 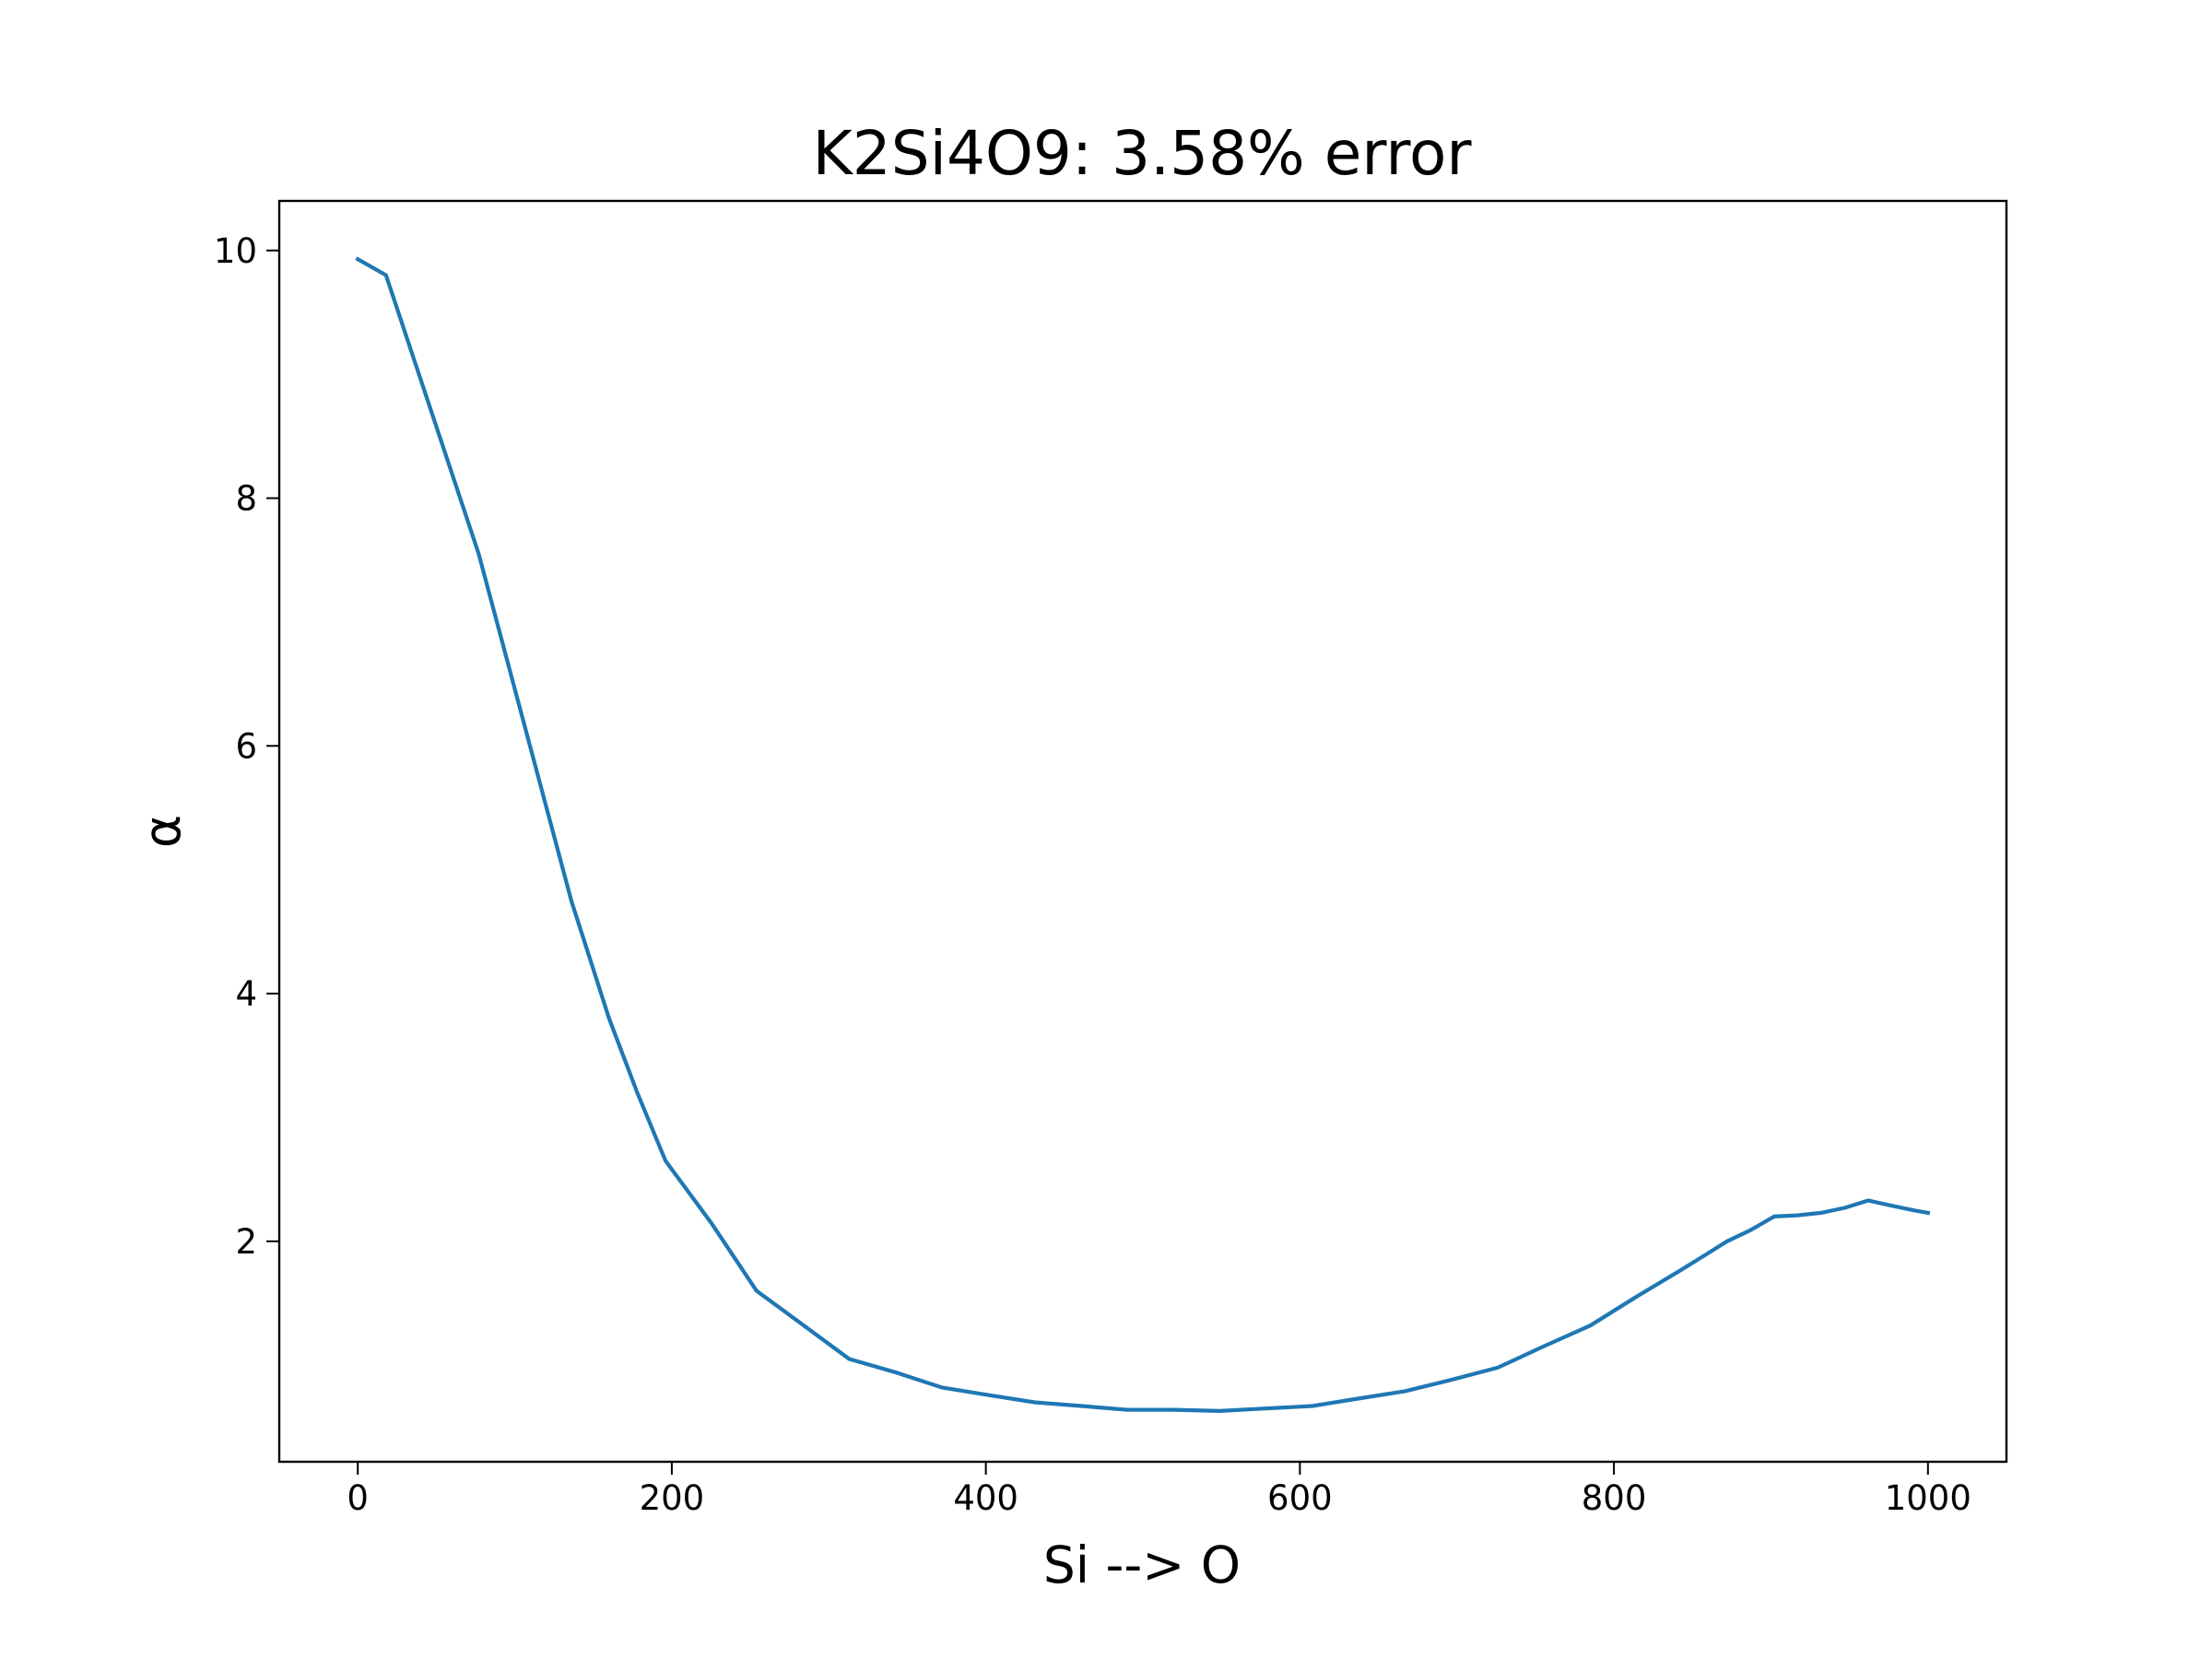 What do you see at coordinates (162, 831) in the screenshot?
I see `y-axis-title: α` at bounding box center [162, 831].